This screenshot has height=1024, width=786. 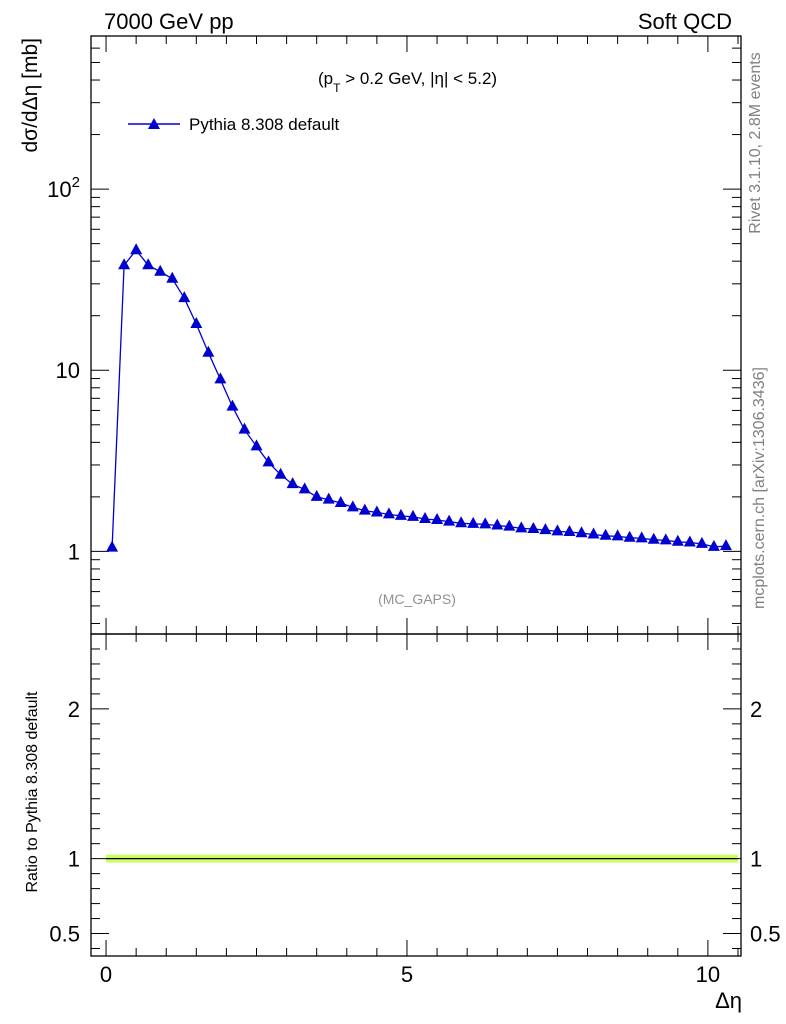 I want to click on main-y-tick-label: 10, so click(x=68, y=370).